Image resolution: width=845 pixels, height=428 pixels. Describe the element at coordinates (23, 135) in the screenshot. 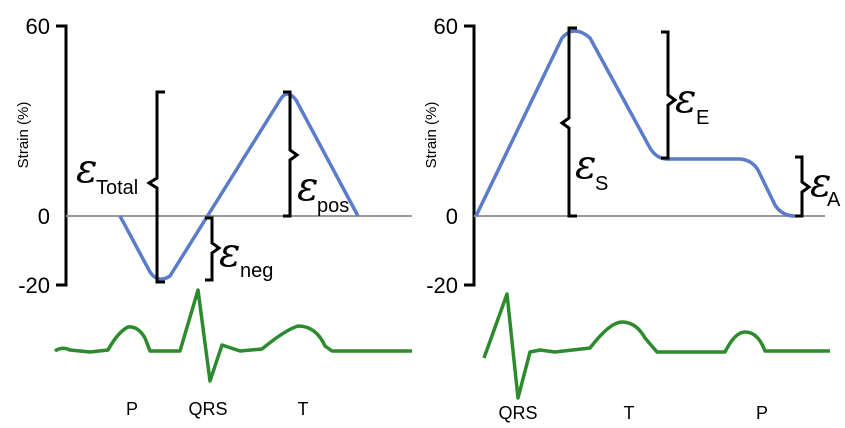

I see `left-y-axis-label: Strain (%)` at that location.